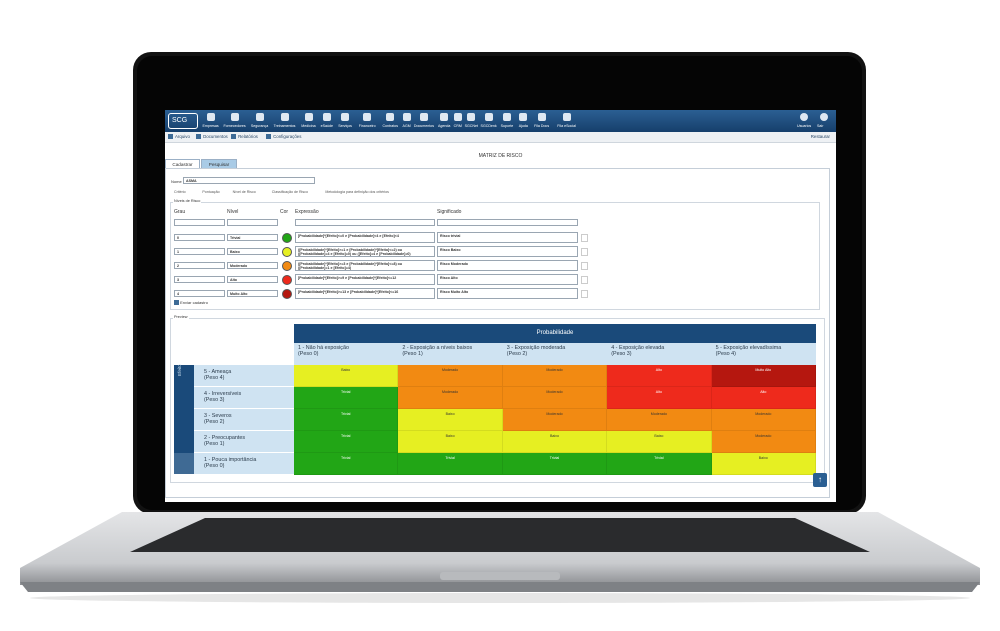 This screenshot has width=1000, height=631. What do you see at coordinates (284, 126) in the screenshot?
I see `toolbar-item: Treinamentos` at bounding box center [284, 126].